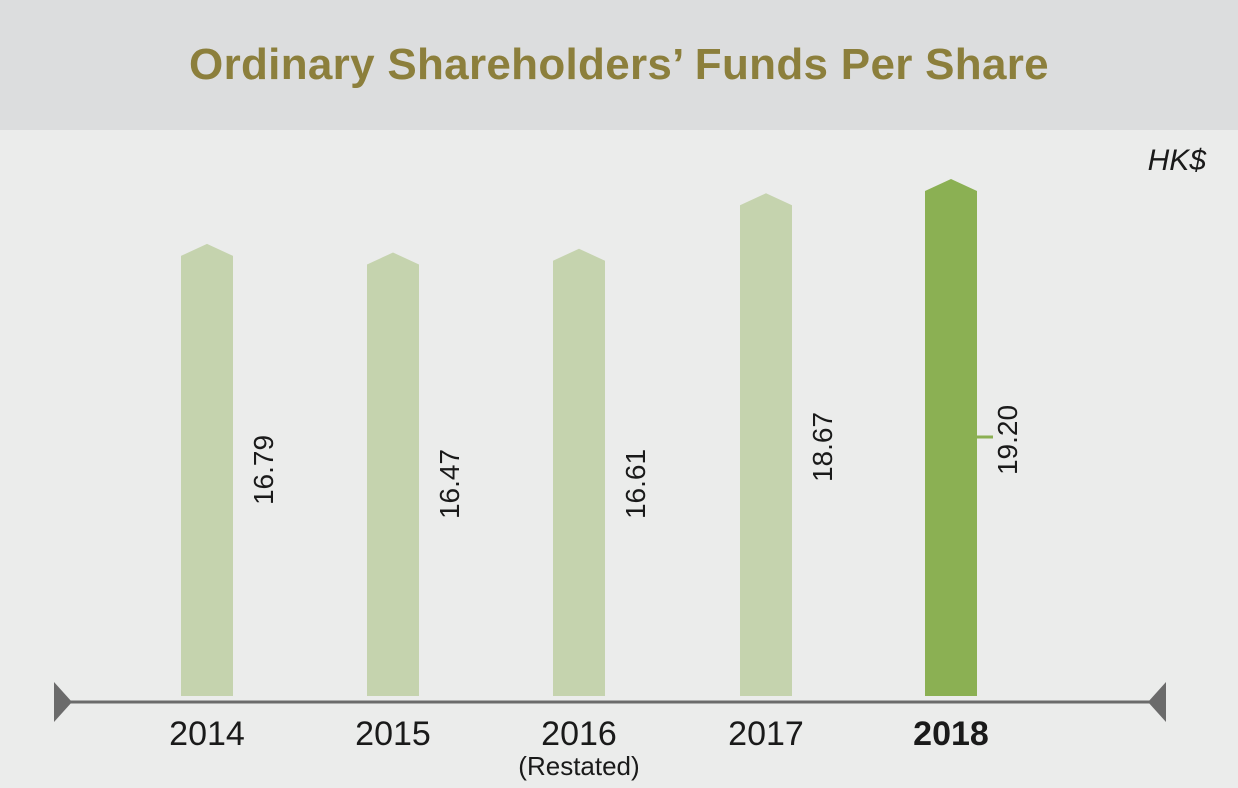 Image resolution: width=1238 pixels, height=788 pixels. What do you see at coordinates (207, 469) in the screenshot?
I see `bar-2014` at bounding box center [207, 469].